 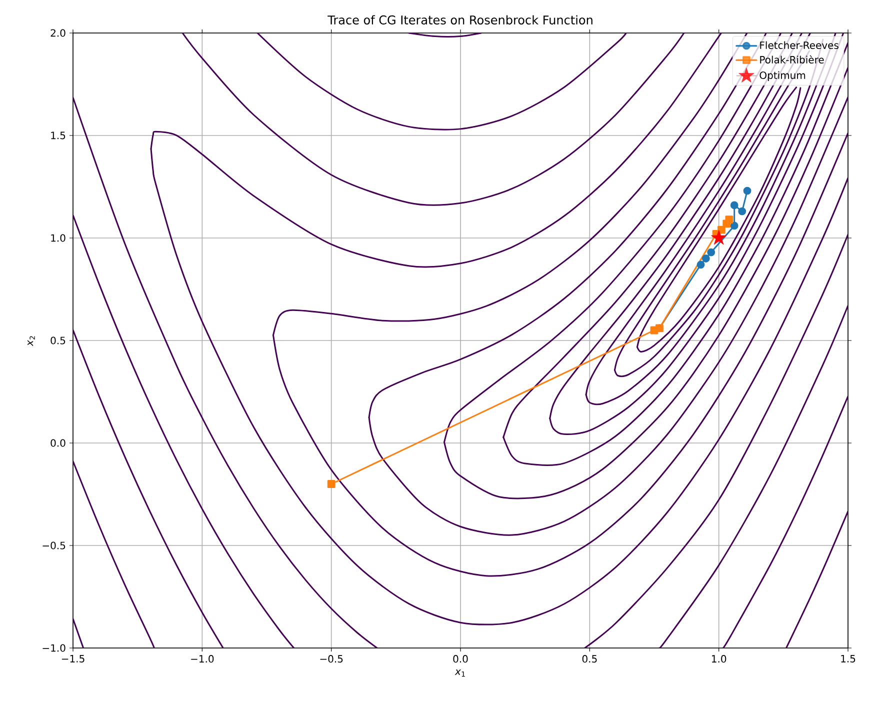 What do you see at coordinates (719, 659) in the screenshot?
I see `x-tick-label: 1.0` at bounding box center [719, 659].